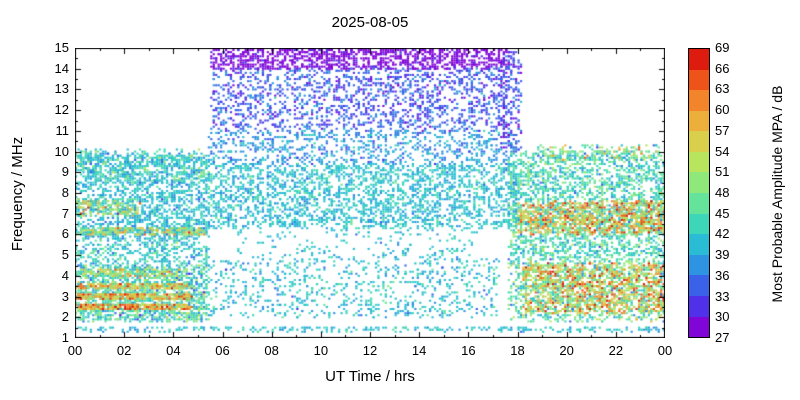 This screenshot has width=800, height=400. I want to click on colorbar, so click(699, 193).